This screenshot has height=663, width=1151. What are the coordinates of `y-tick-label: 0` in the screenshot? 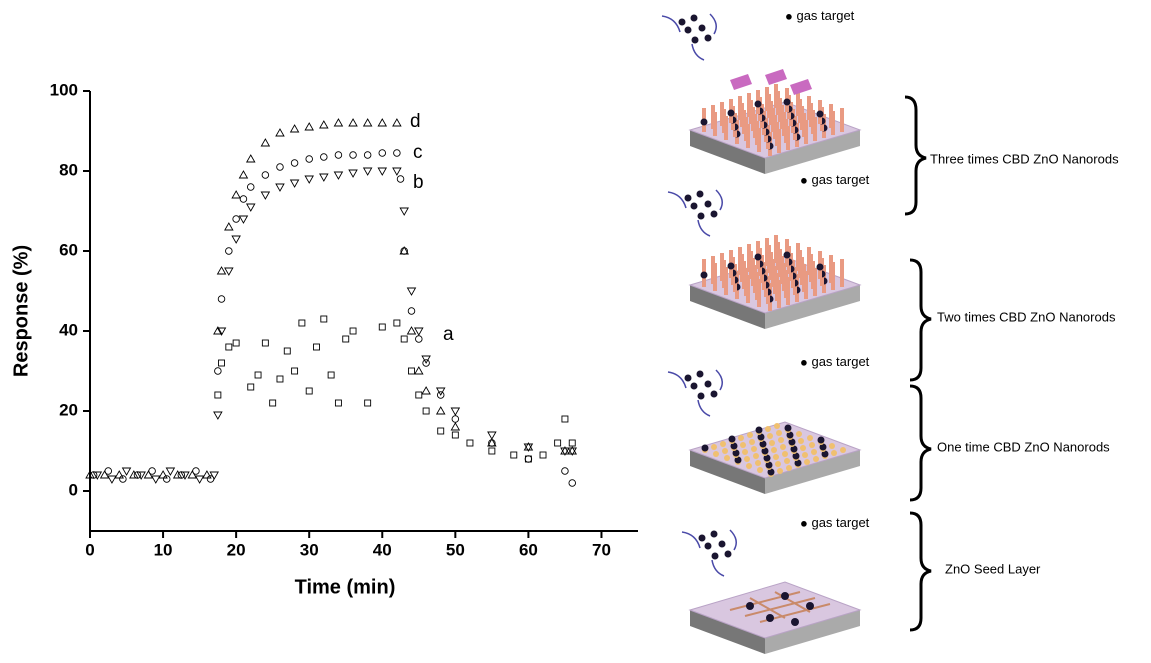 It's located at (73, 489).